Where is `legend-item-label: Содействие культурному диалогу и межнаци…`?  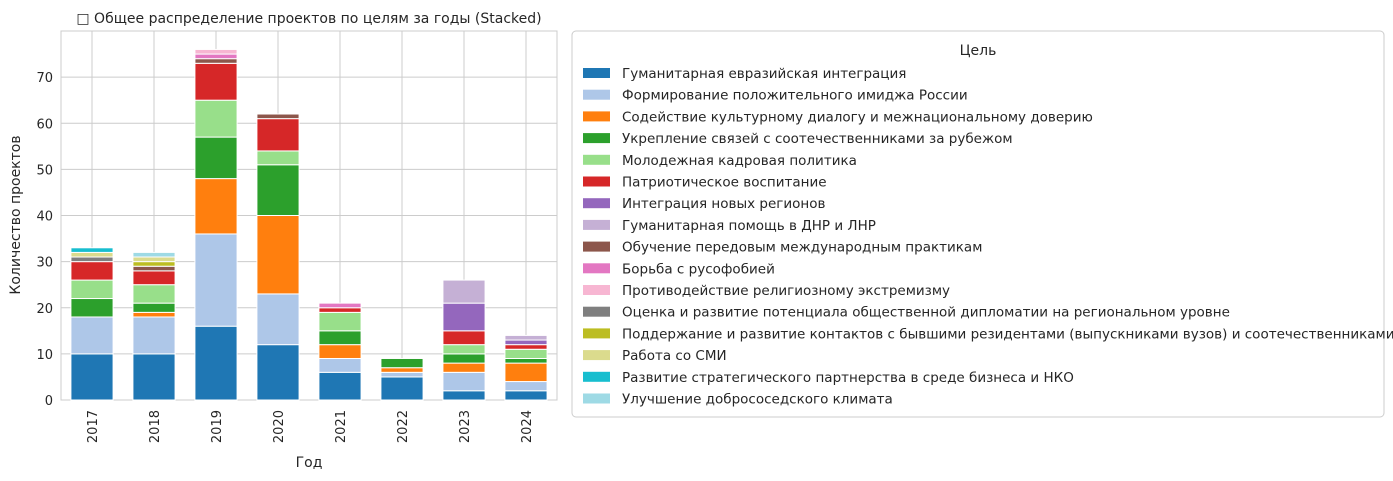 legend-item-label: Содействие культурному диалогу и межнаци… is located at coordinates (857, 117).